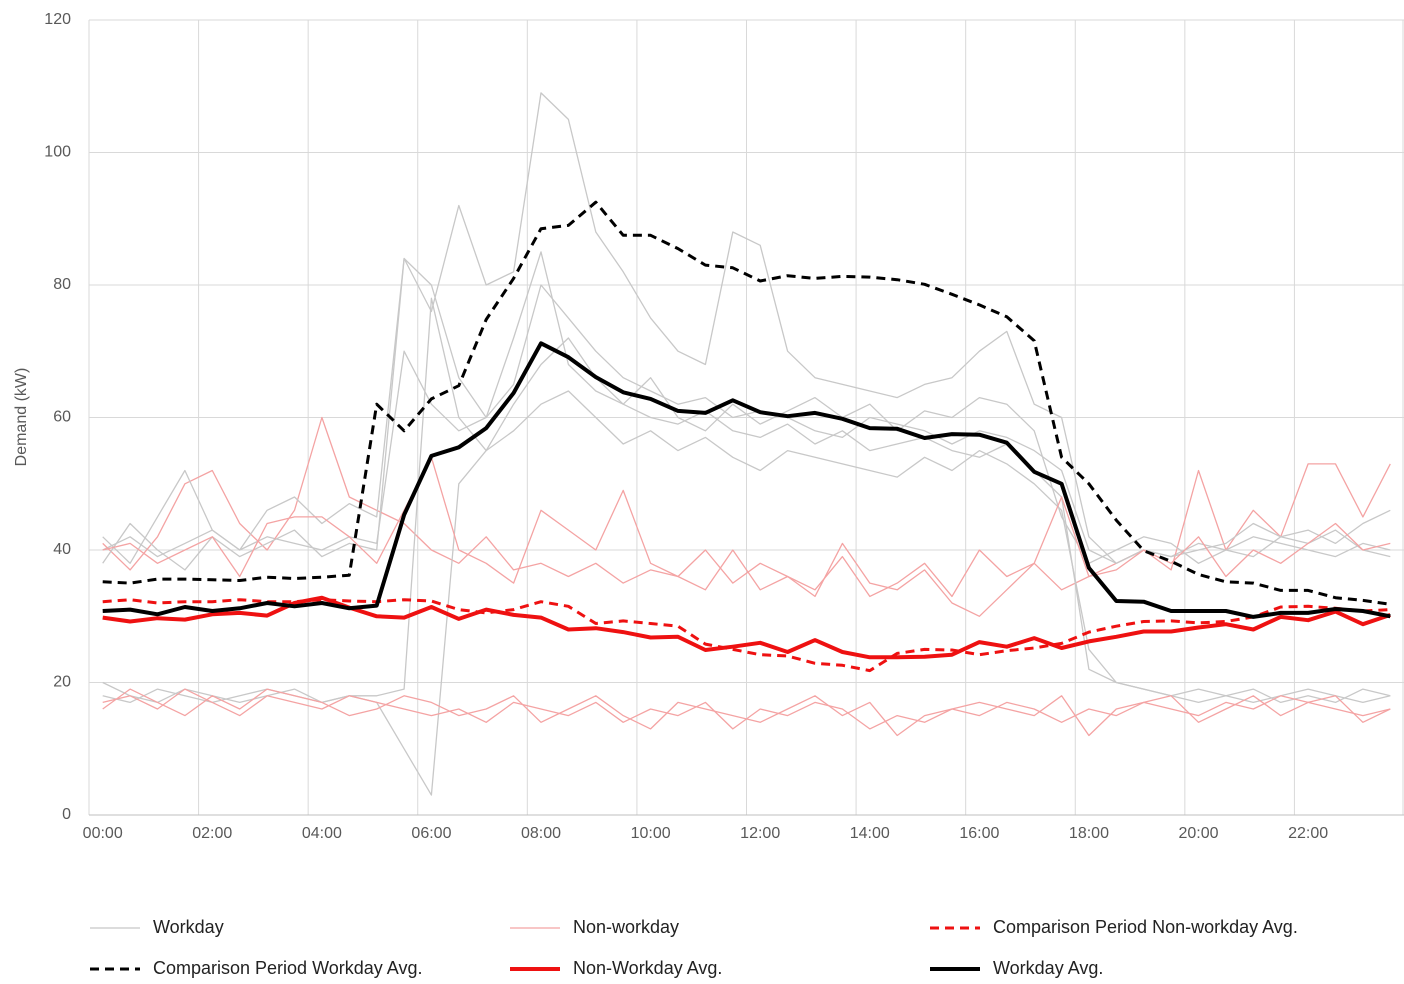  What do you see at coordinates (431, 833) in the screenshot?
I see `x-tick-label: 06:00` at bounding box center [431, 833].